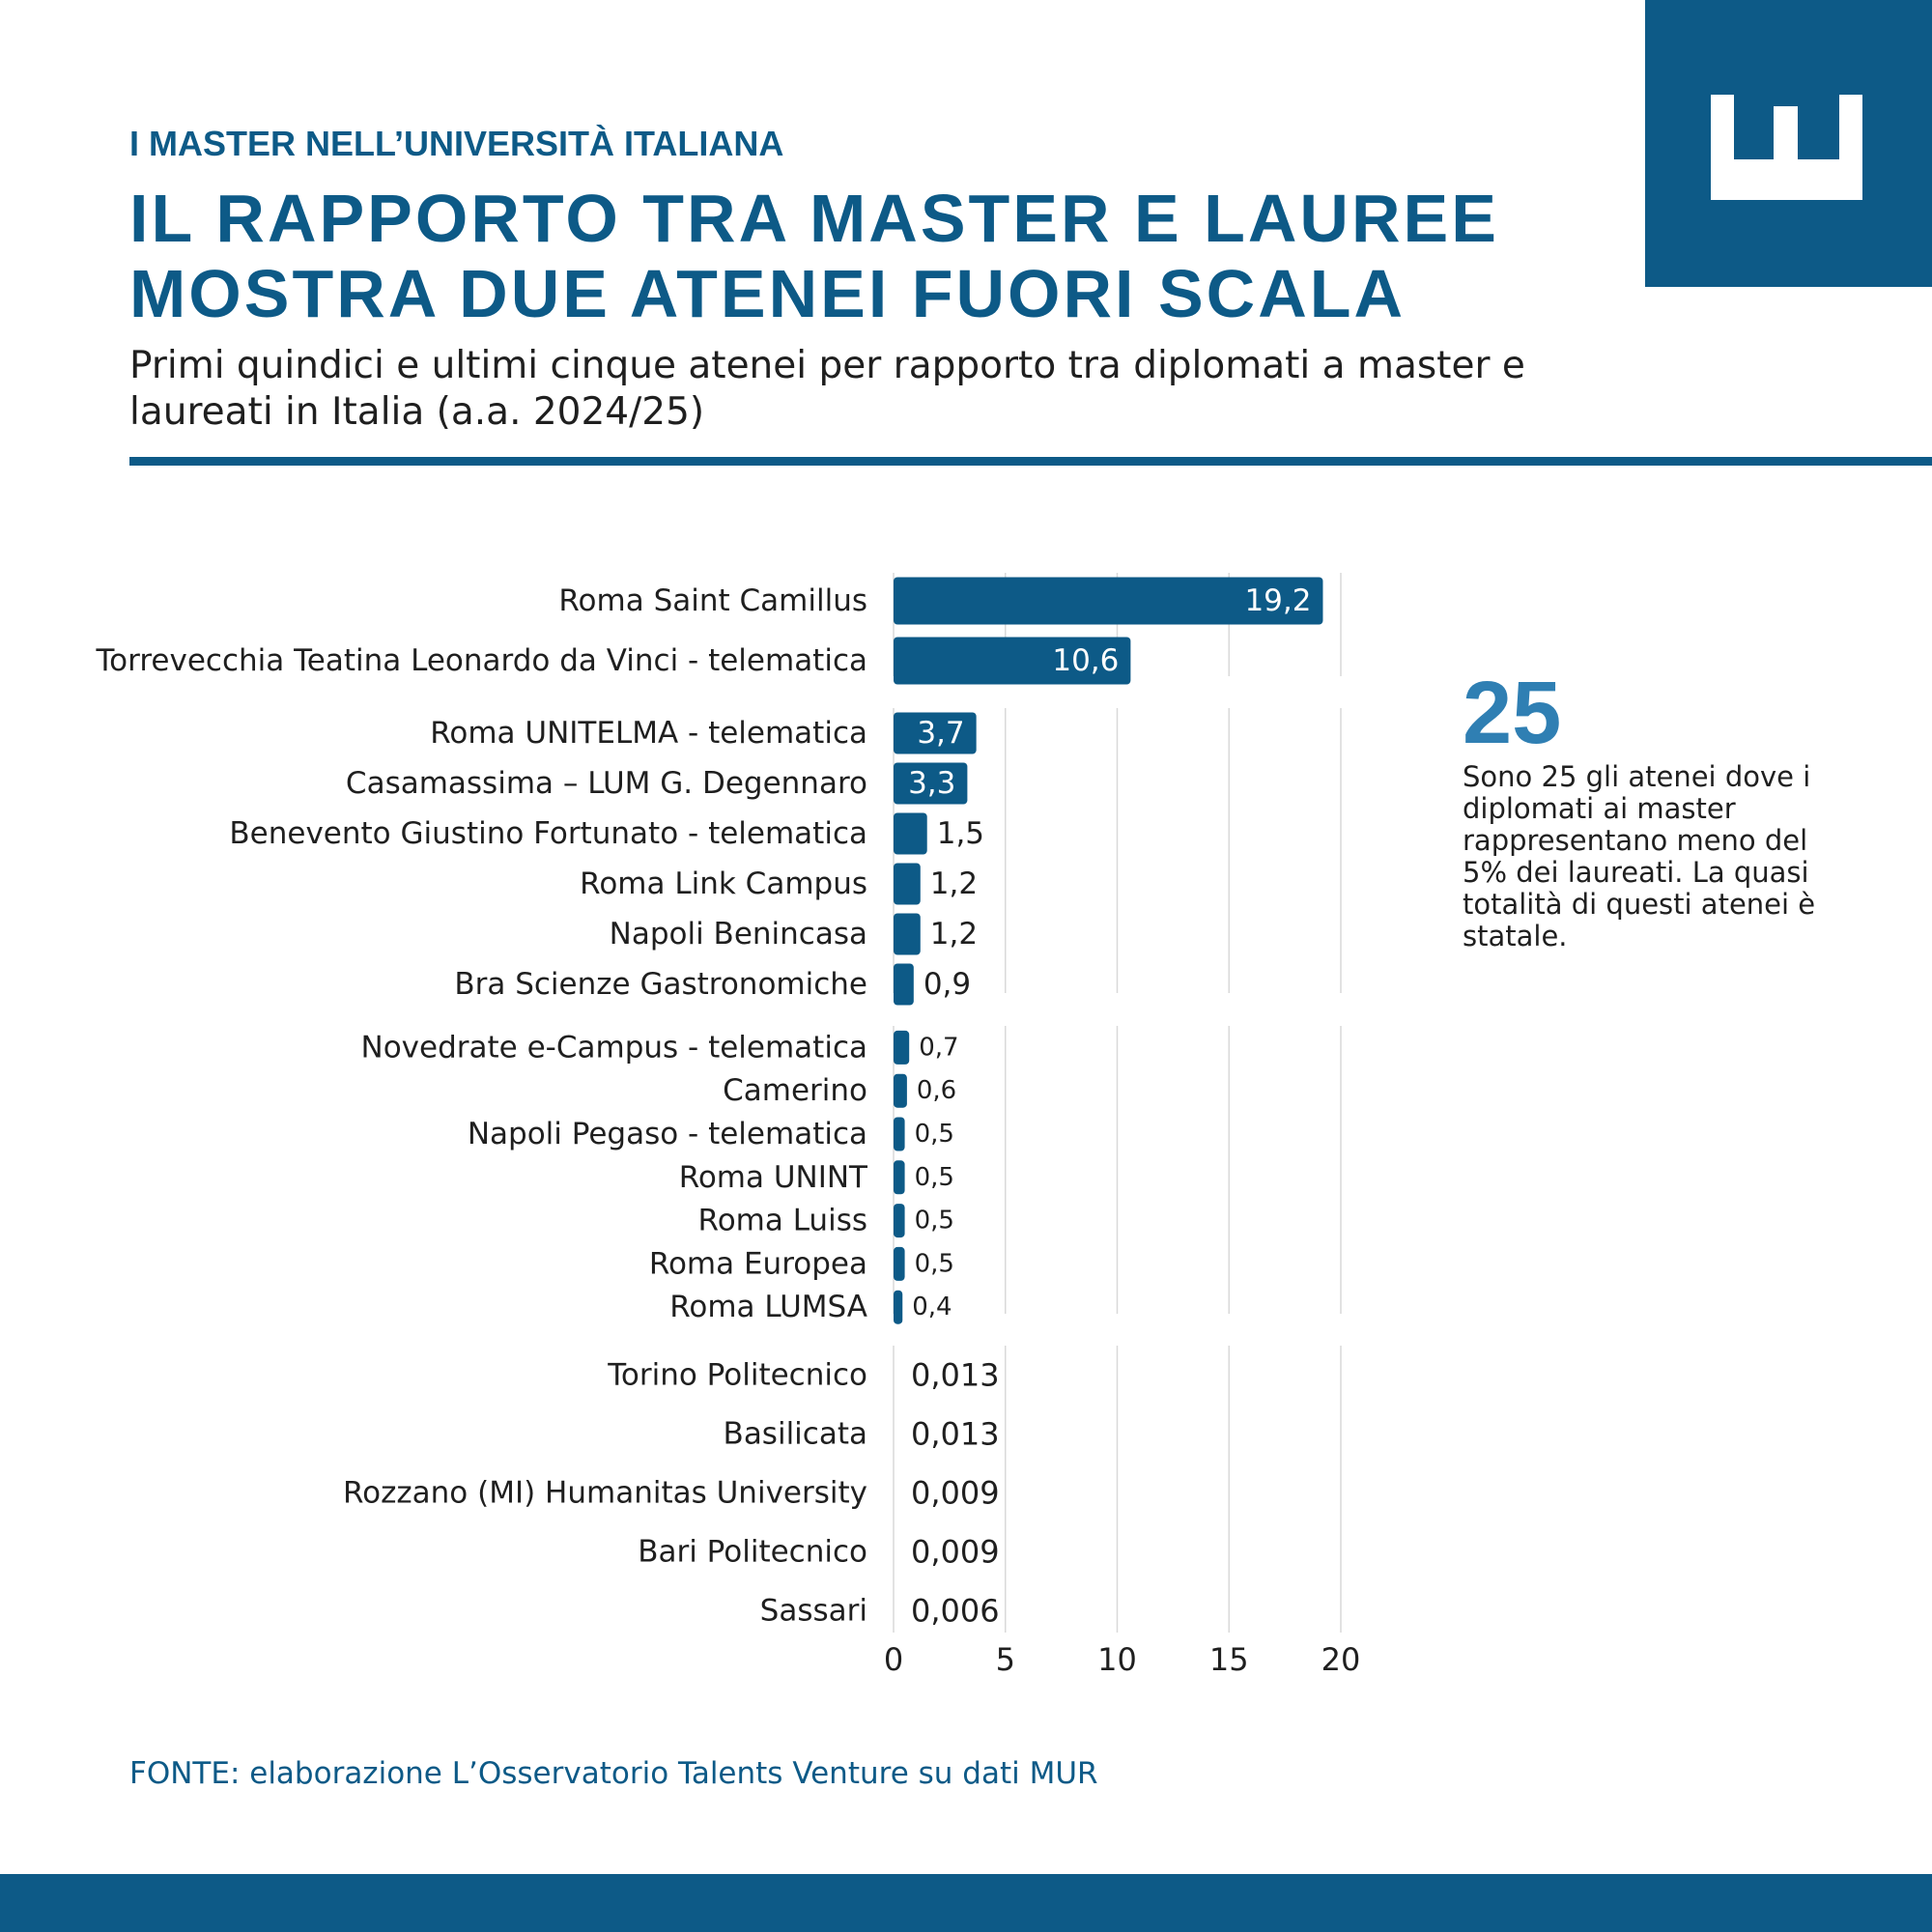 This screenshot has height=1932, width=1932. Describe the element at coordinates (932, 1307) in the screenshot. I see `value-label: 0,4` at that location.